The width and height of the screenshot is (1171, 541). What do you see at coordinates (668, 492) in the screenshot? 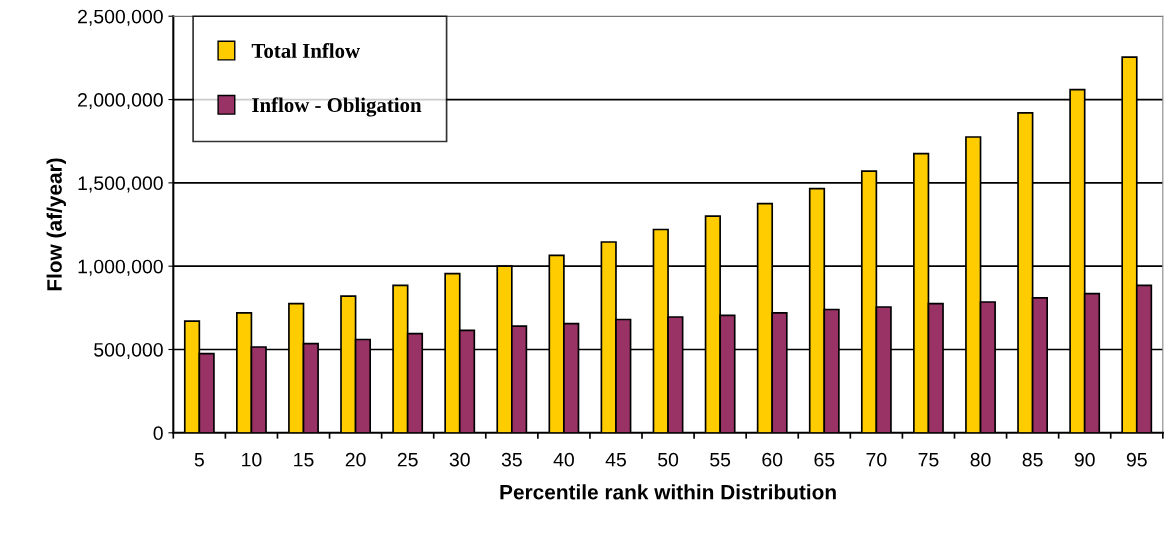
I see `x-axis-title: Percentile rank within Distribution` at bounding box center [668, 492].